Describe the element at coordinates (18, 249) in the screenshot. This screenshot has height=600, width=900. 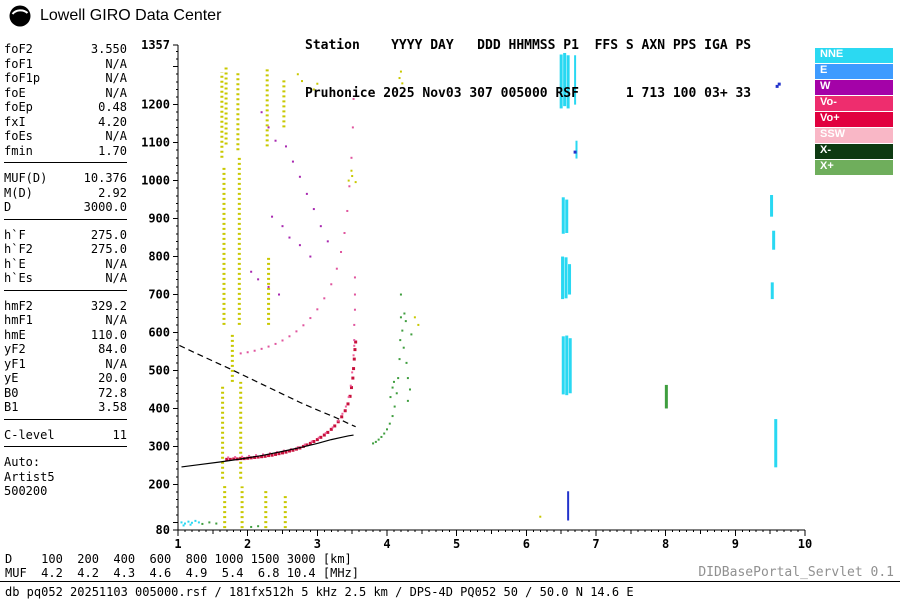
I see `param-label: h`F2` at that location.